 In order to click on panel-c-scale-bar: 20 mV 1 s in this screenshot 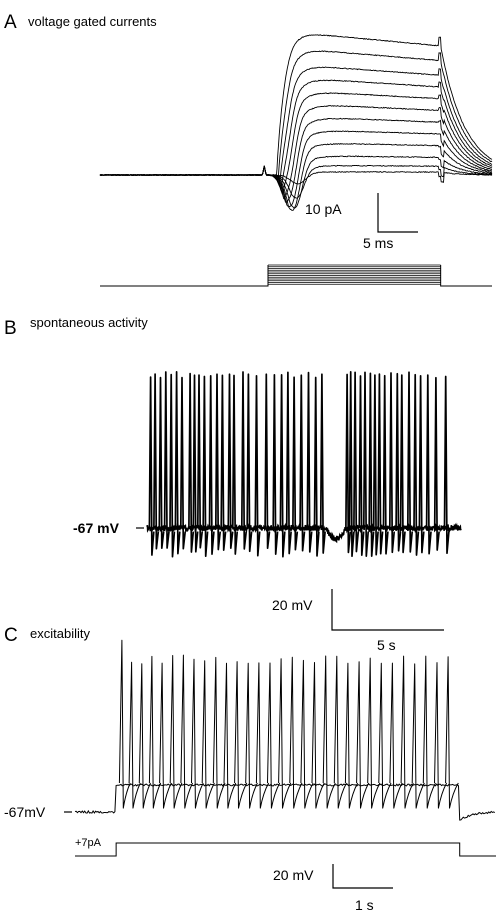, I will do `click(333, 888)`.